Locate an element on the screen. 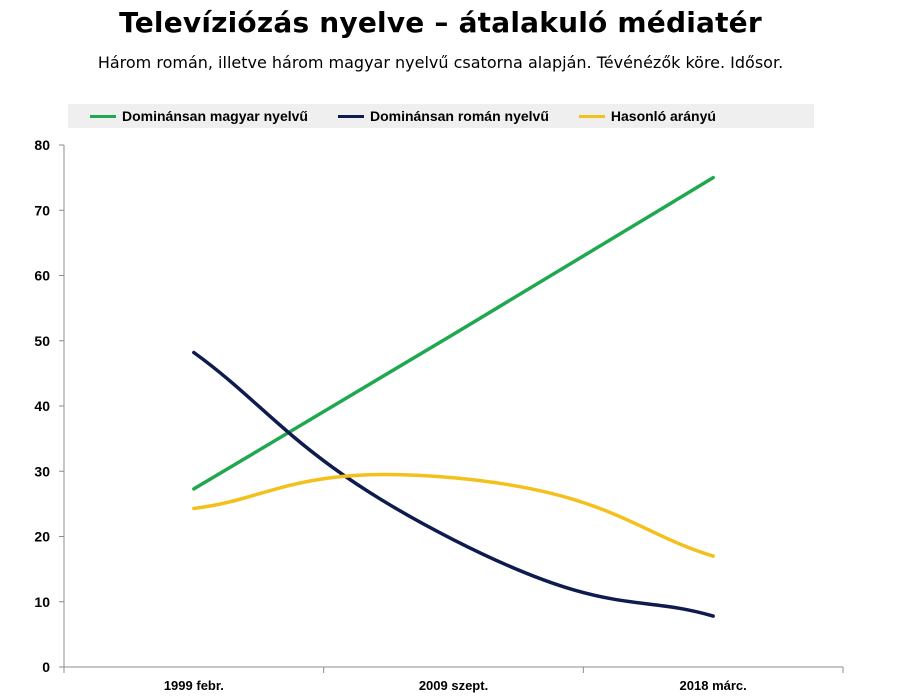  y-tick-label: 0 is located at coordinates (46, 667).